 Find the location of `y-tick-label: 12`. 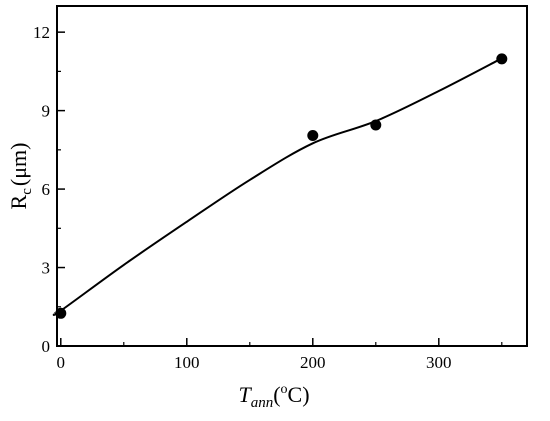

y-tick-label: 12 is located at coordinates (41, 32).